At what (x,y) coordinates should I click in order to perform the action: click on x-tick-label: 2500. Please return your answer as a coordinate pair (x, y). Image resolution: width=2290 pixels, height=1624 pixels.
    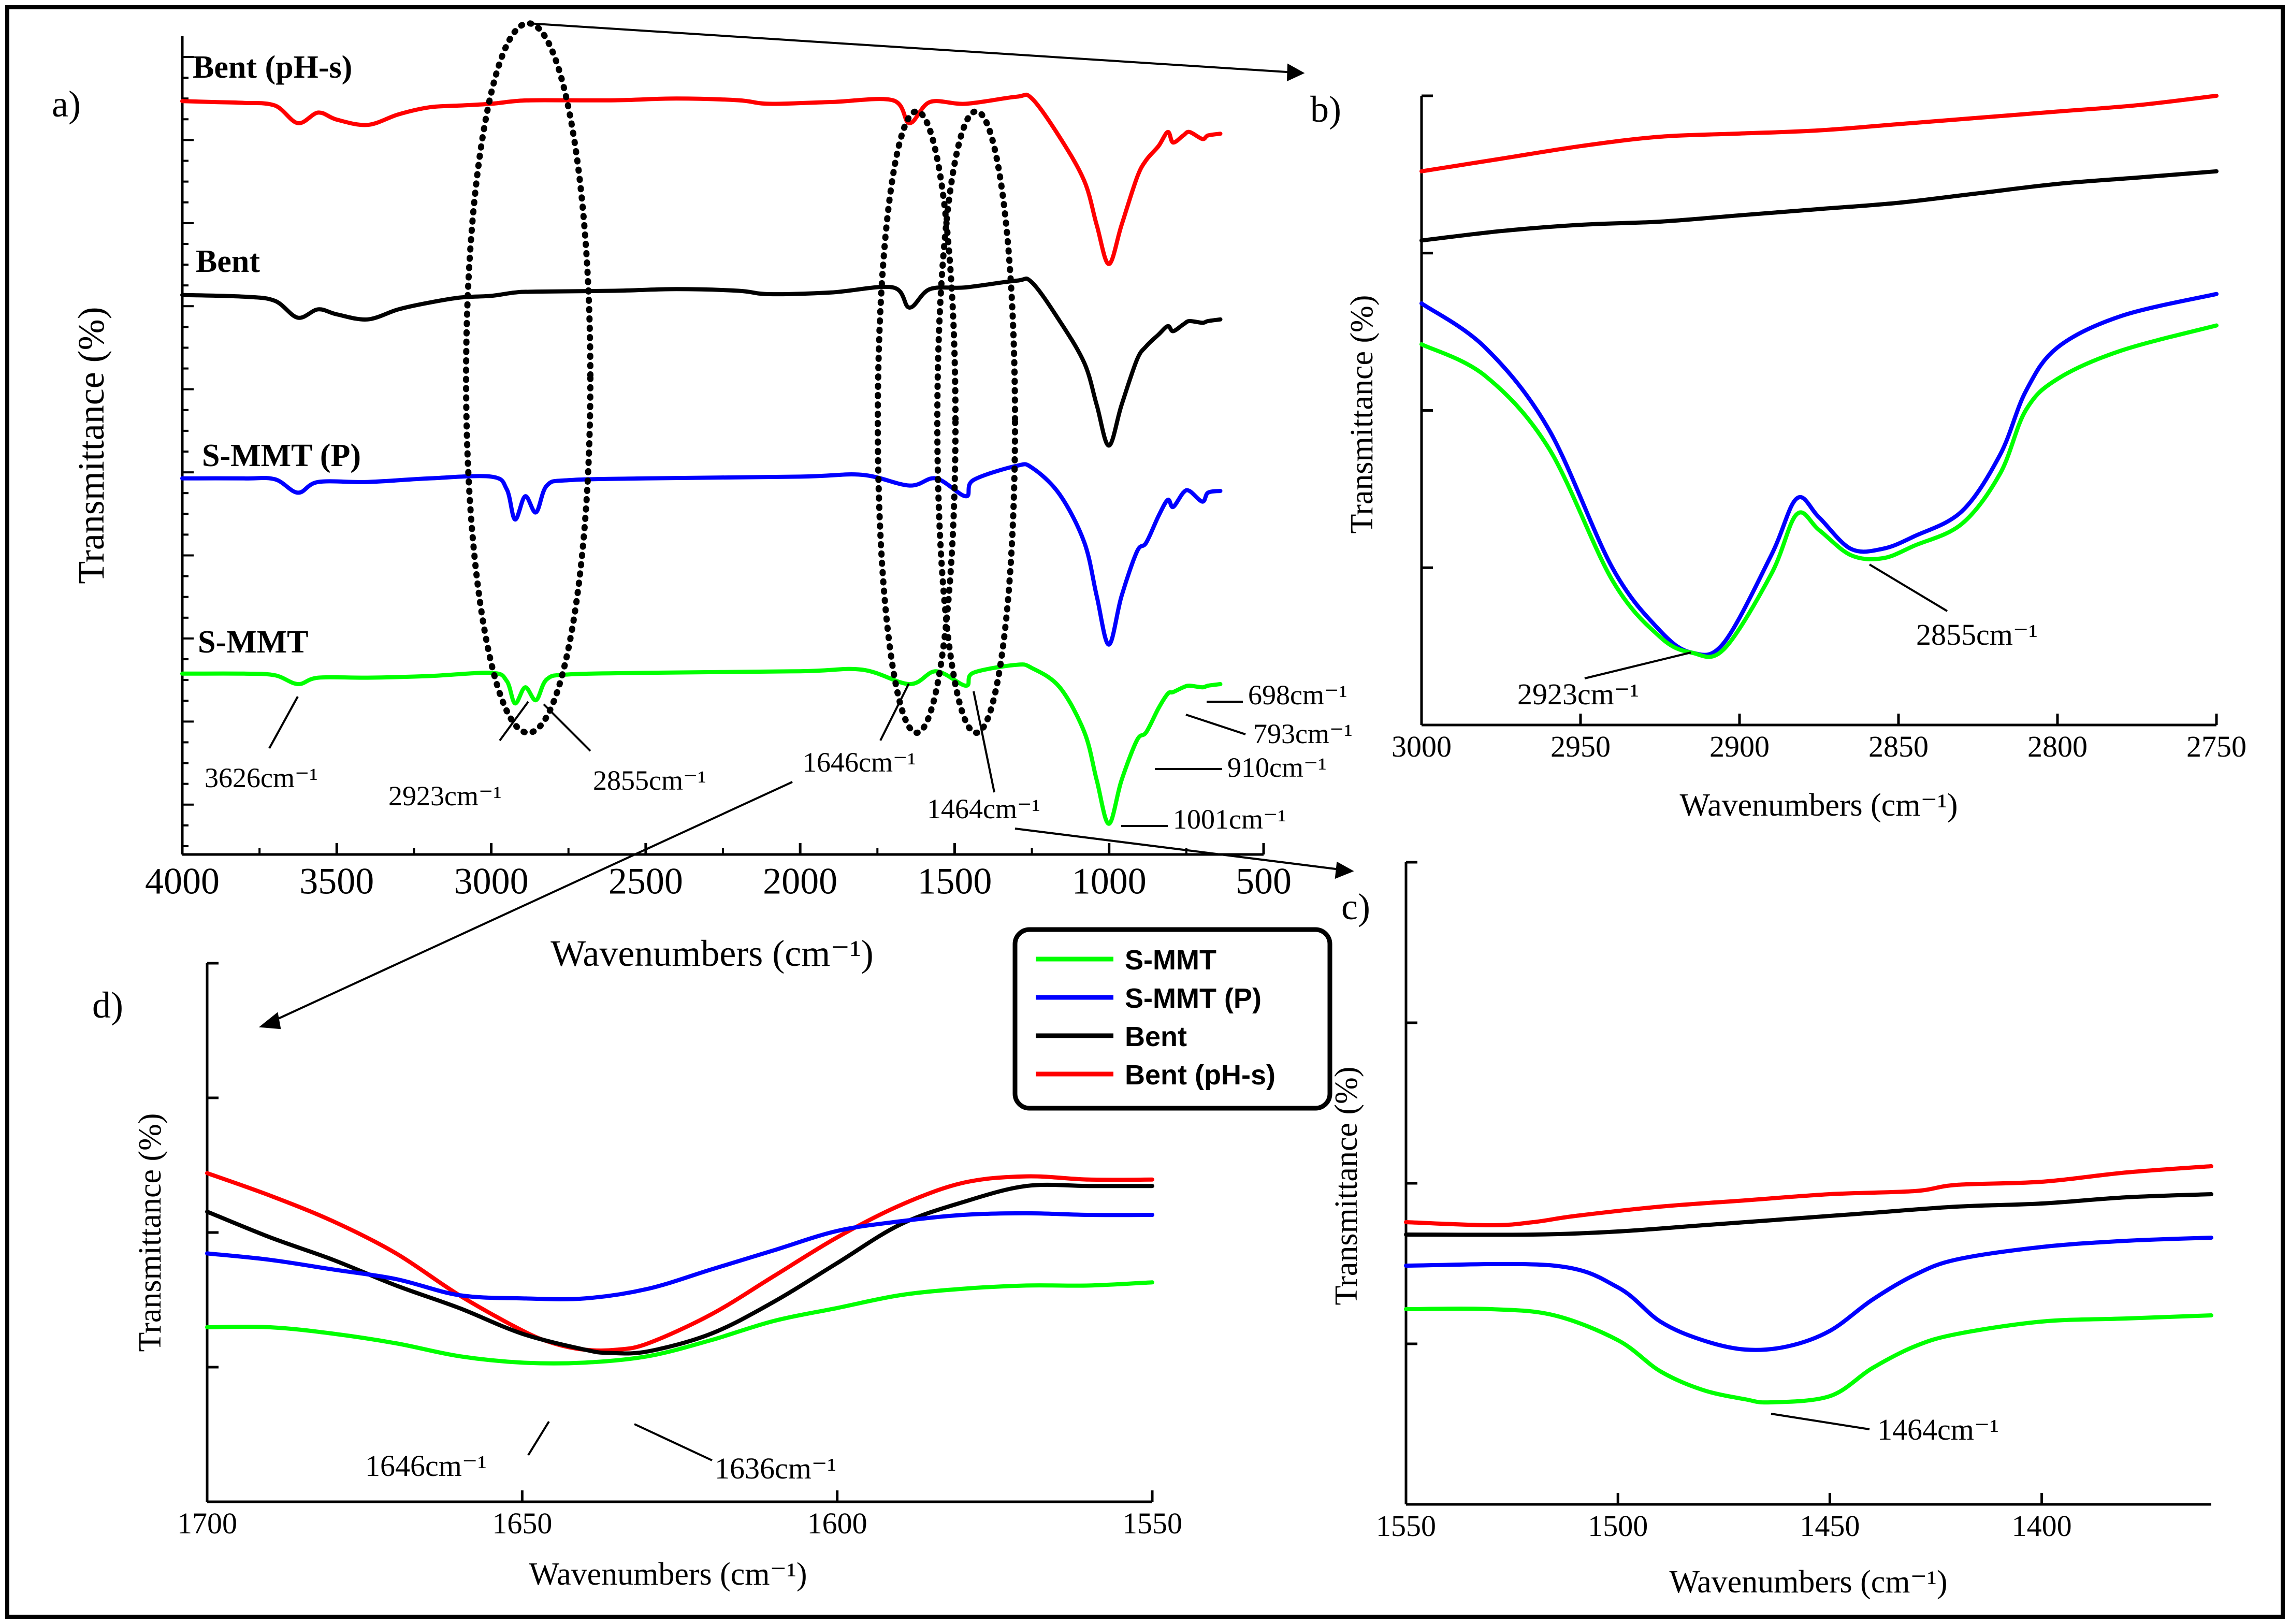
    Looking at the image, I should click on (645, 882).